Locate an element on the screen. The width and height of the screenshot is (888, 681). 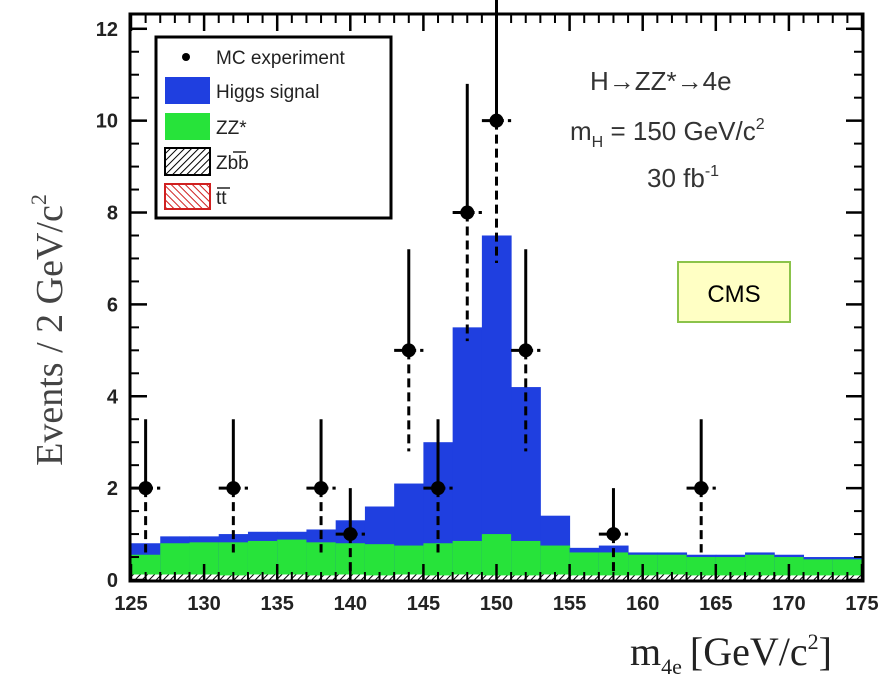
x-tick-label: 160 is located at coordinates (642, 604).